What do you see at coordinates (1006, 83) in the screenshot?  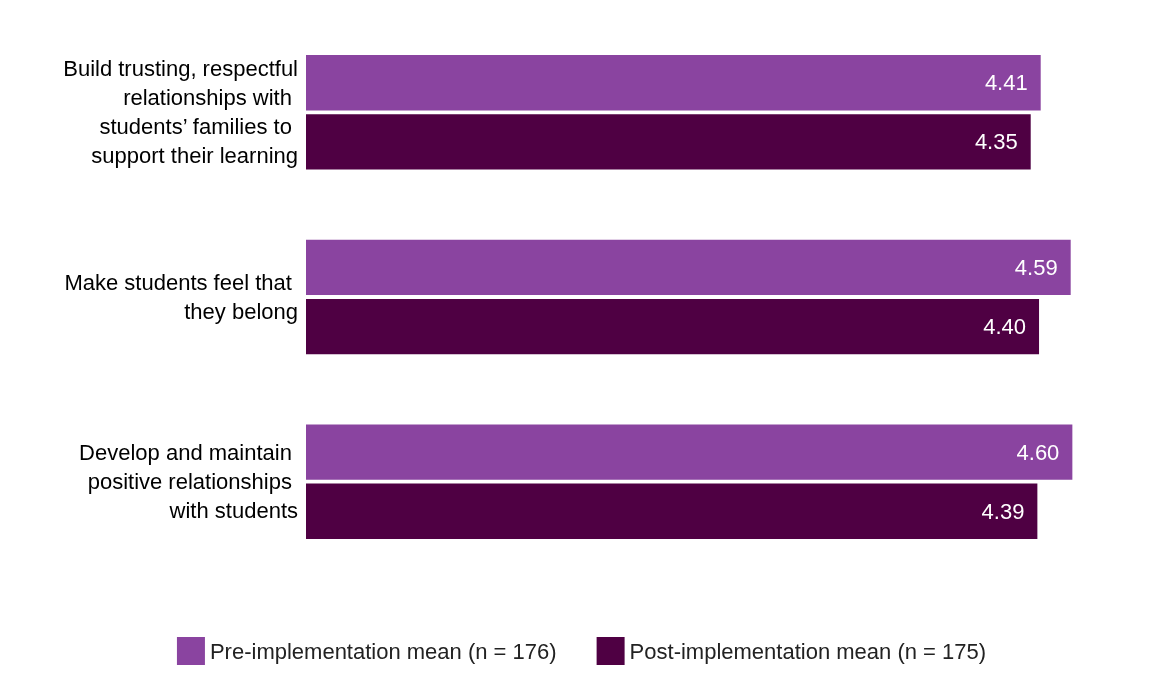 I see `data-label: 4.41` at bounding box center [1006, 83].